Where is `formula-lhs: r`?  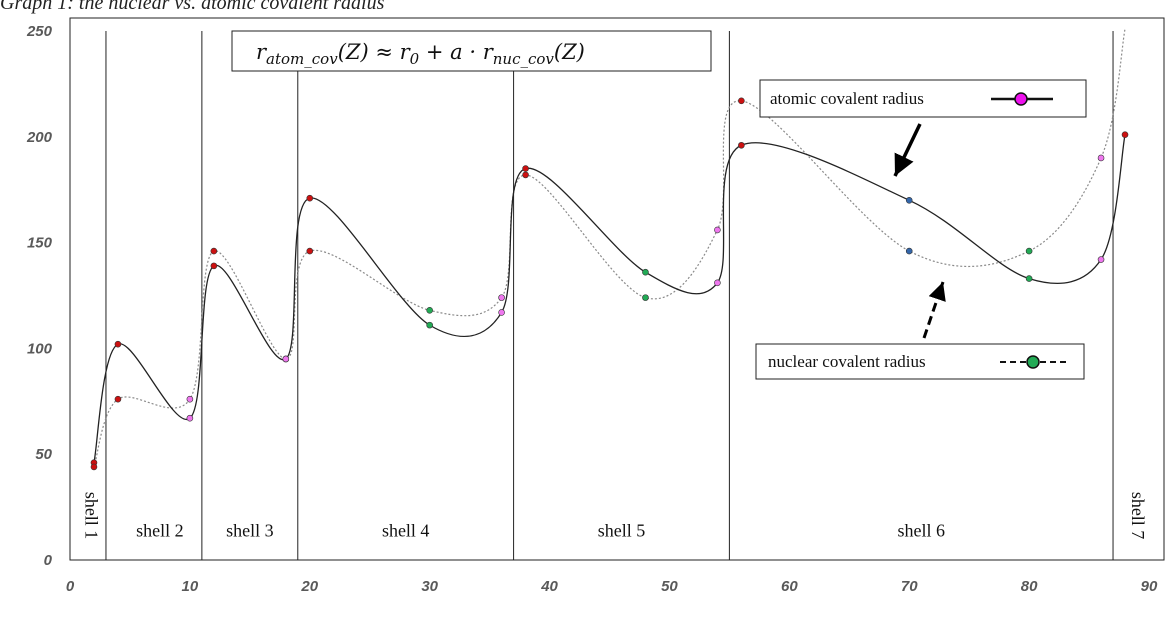 formula-lhs: r is located at coordinates (262, 52).